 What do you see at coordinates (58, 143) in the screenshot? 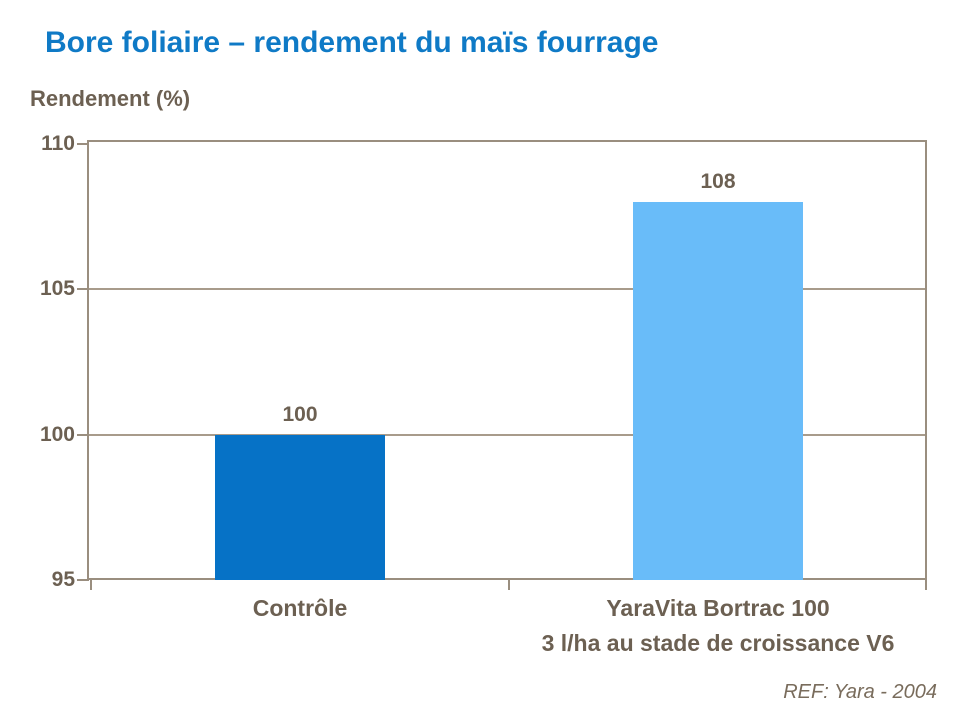
I see `y-tick-label: 110` at bounding box center [58, 143].